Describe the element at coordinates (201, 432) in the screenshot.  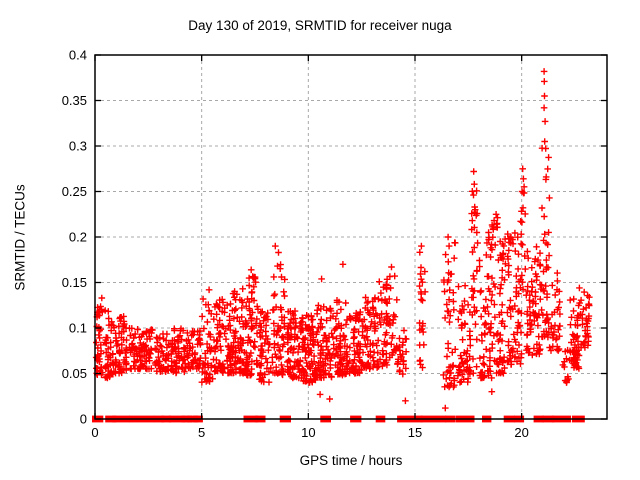
I see `x-tick-label: 5` at that location.